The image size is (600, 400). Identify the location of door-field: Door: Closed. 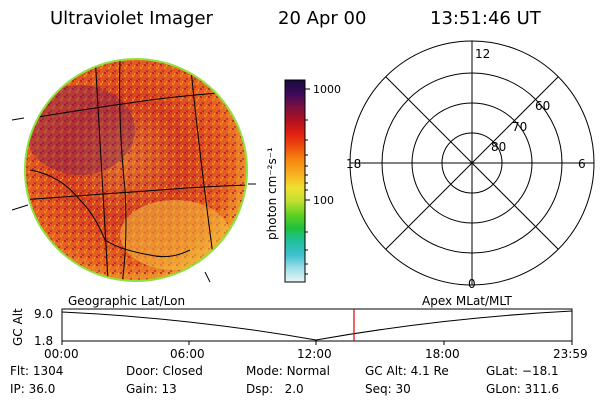
(164, 371).